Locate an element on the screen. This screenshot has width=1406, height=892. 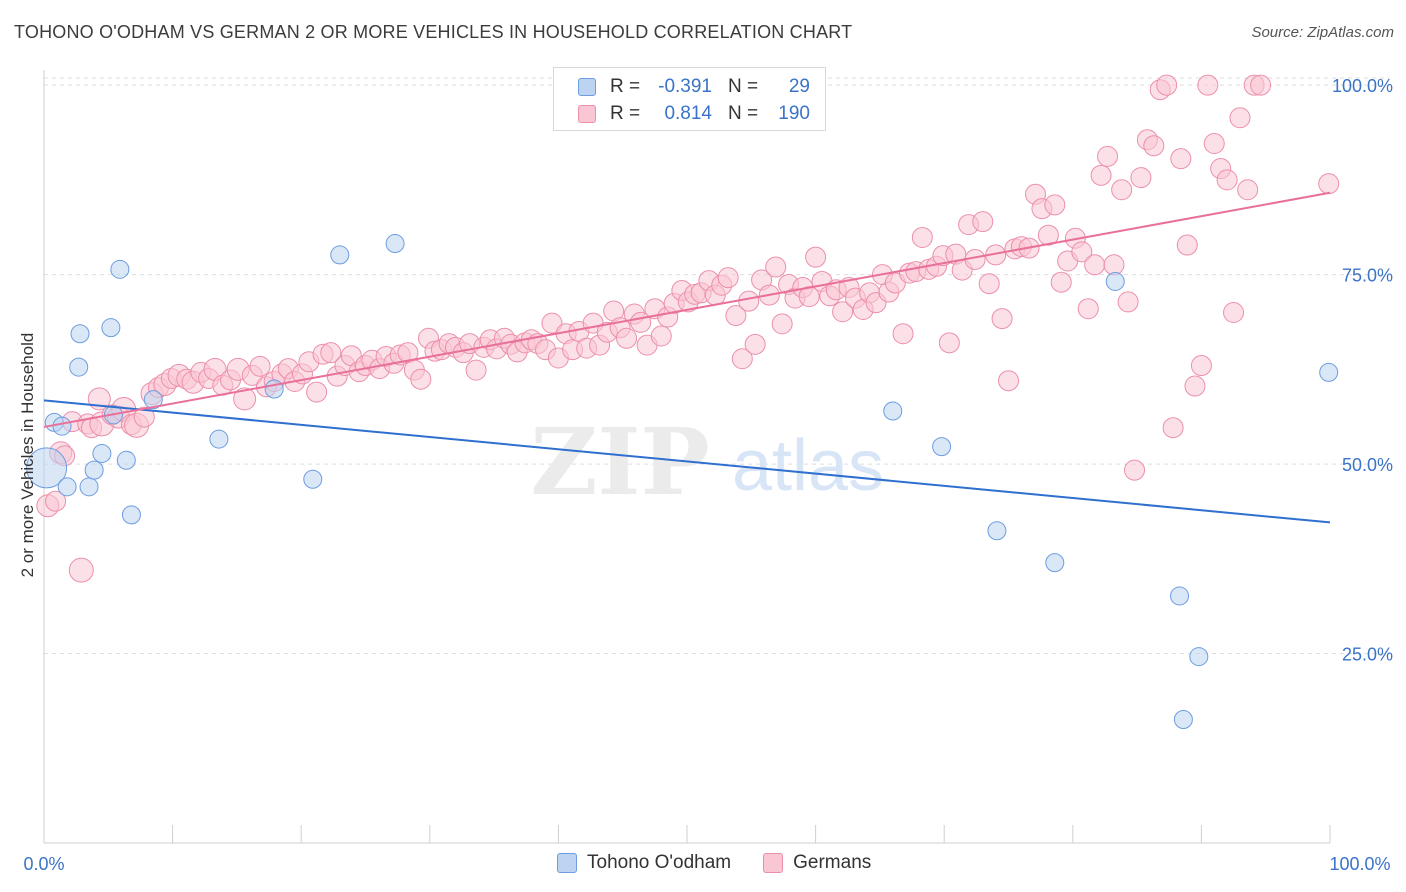
bottom-legend: Tohono O'odham Germans is located at coordinates (730, 863).